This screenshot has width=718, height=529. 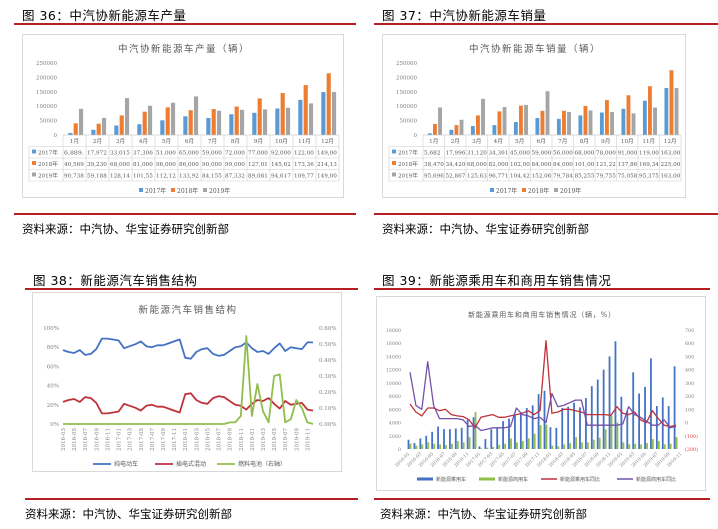 I want to click on table-cell: 90,000, so click(x=212, y=165).